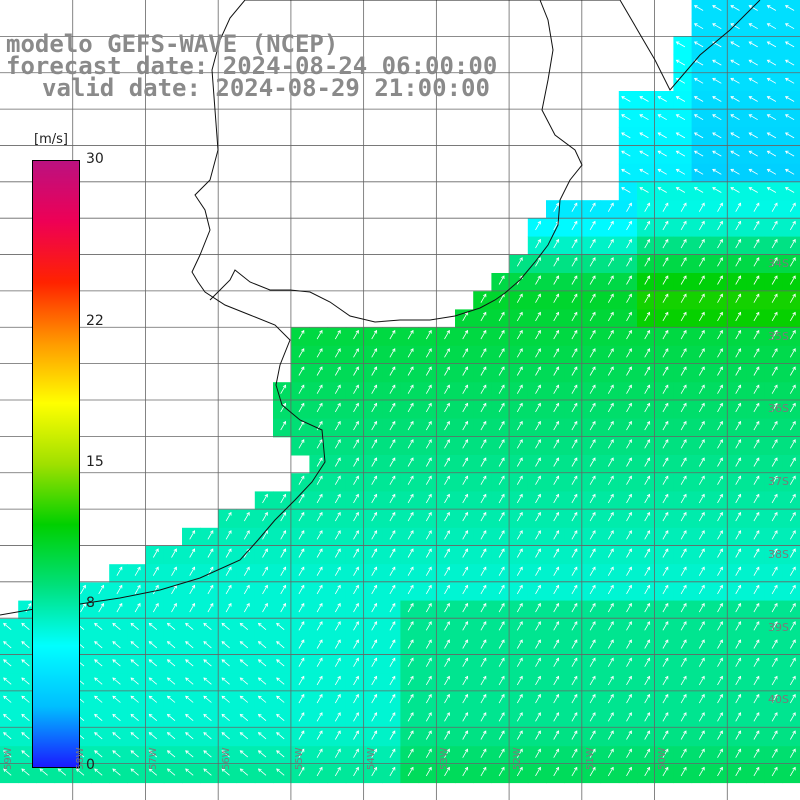  I want to click on title-forecast-date: forecast date: 2024-08-24 06:00:00, so click(252, 66).